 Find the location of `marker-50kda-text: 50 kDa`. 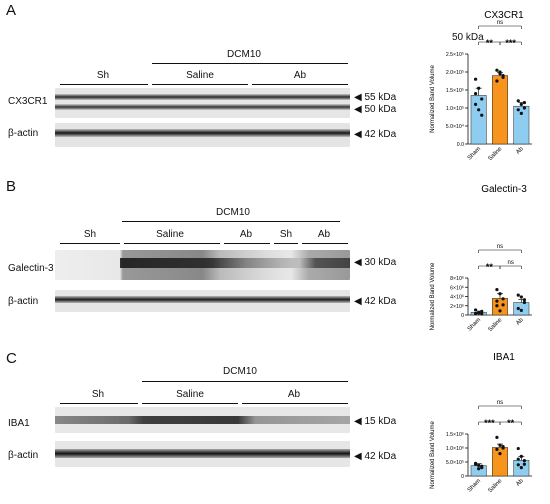

marker-50kda-text: 50 kDa is located at coordinates (380, 109).